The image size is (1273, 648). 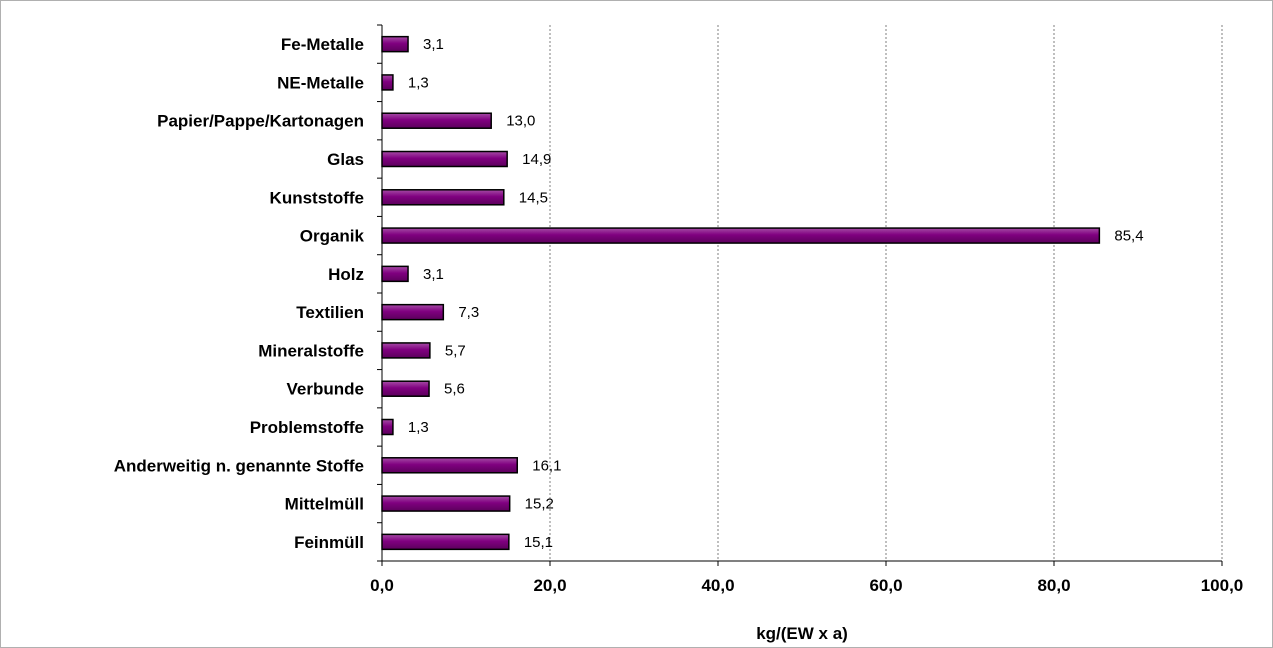 What do you see at coordinates (382, 585) in the screenshot?
I see `x-tick-label: 0,0` at bounding box center [382, 585].